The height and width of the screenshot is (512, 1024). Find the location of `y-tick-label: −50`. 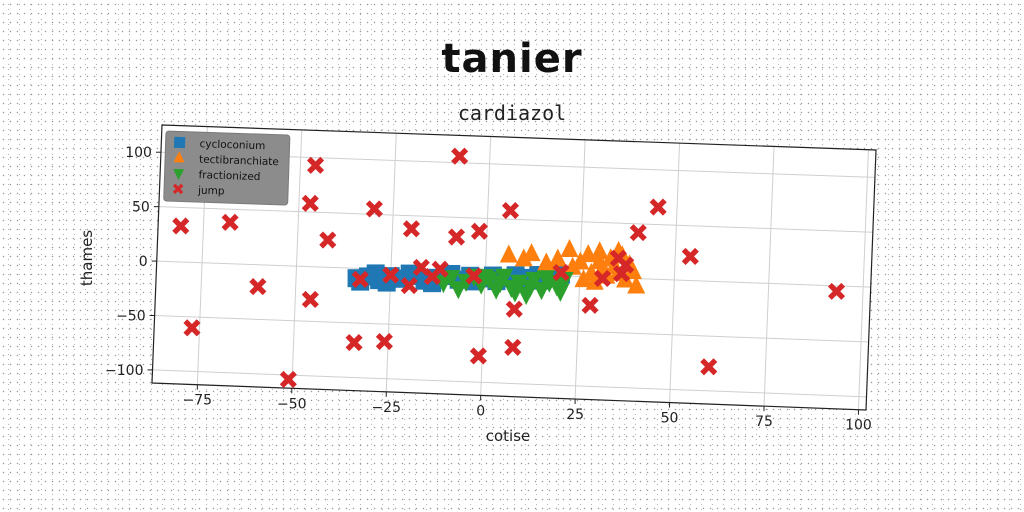

y-tick-label: −50 is located at coordinates (131, 317).